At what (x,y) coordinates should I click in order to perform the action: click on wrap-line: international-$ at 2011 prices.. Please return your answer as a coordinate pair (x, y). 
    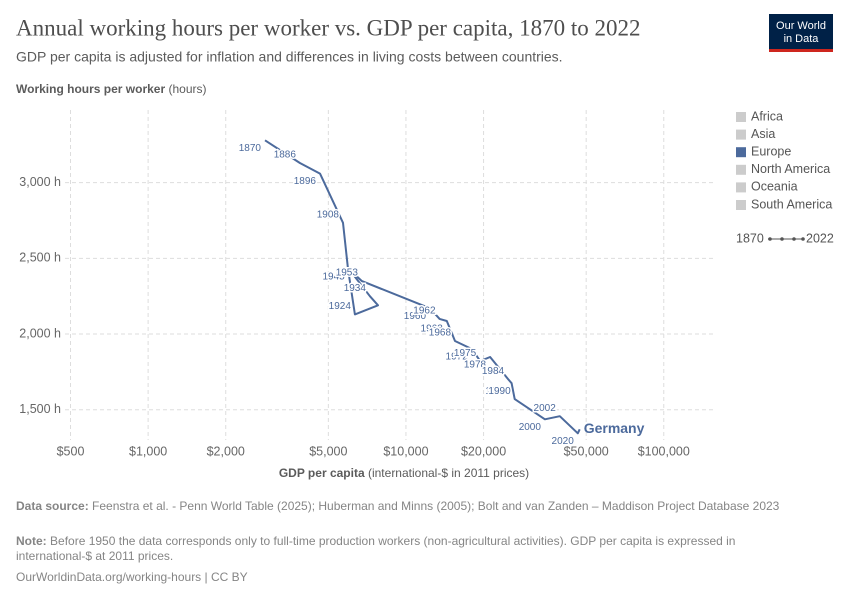
    Looking at the image, I should click on (94, 556).